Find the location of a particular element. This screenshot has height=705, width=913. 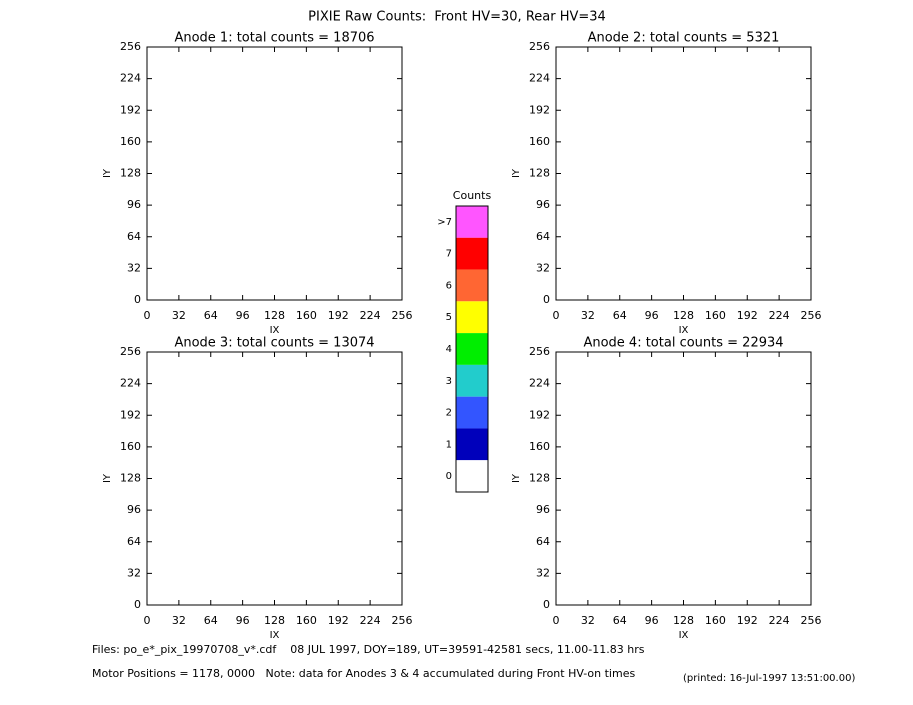

colorbar-label: 6 is located at coordinates (449, 285).